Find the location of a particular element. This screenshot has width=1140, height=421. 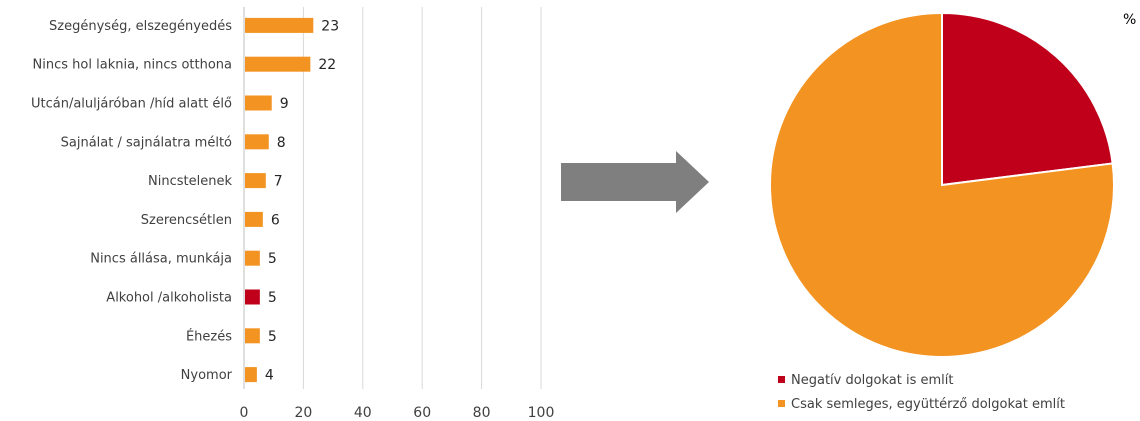

x-tick-label: 60 is located at coordinates (422, 413).